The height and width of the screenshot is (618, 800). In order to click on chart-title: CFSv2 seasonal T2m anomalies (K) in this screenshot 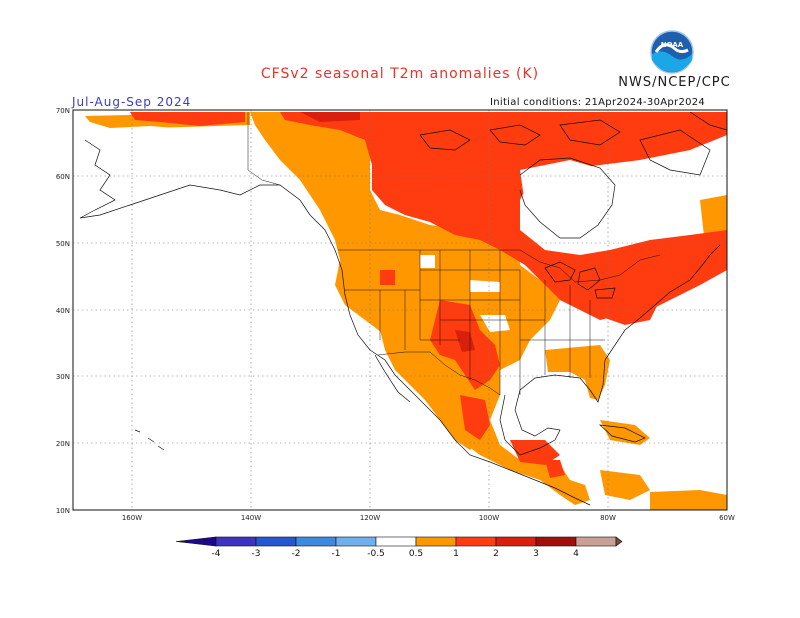, I will do `click(400, 74)`.